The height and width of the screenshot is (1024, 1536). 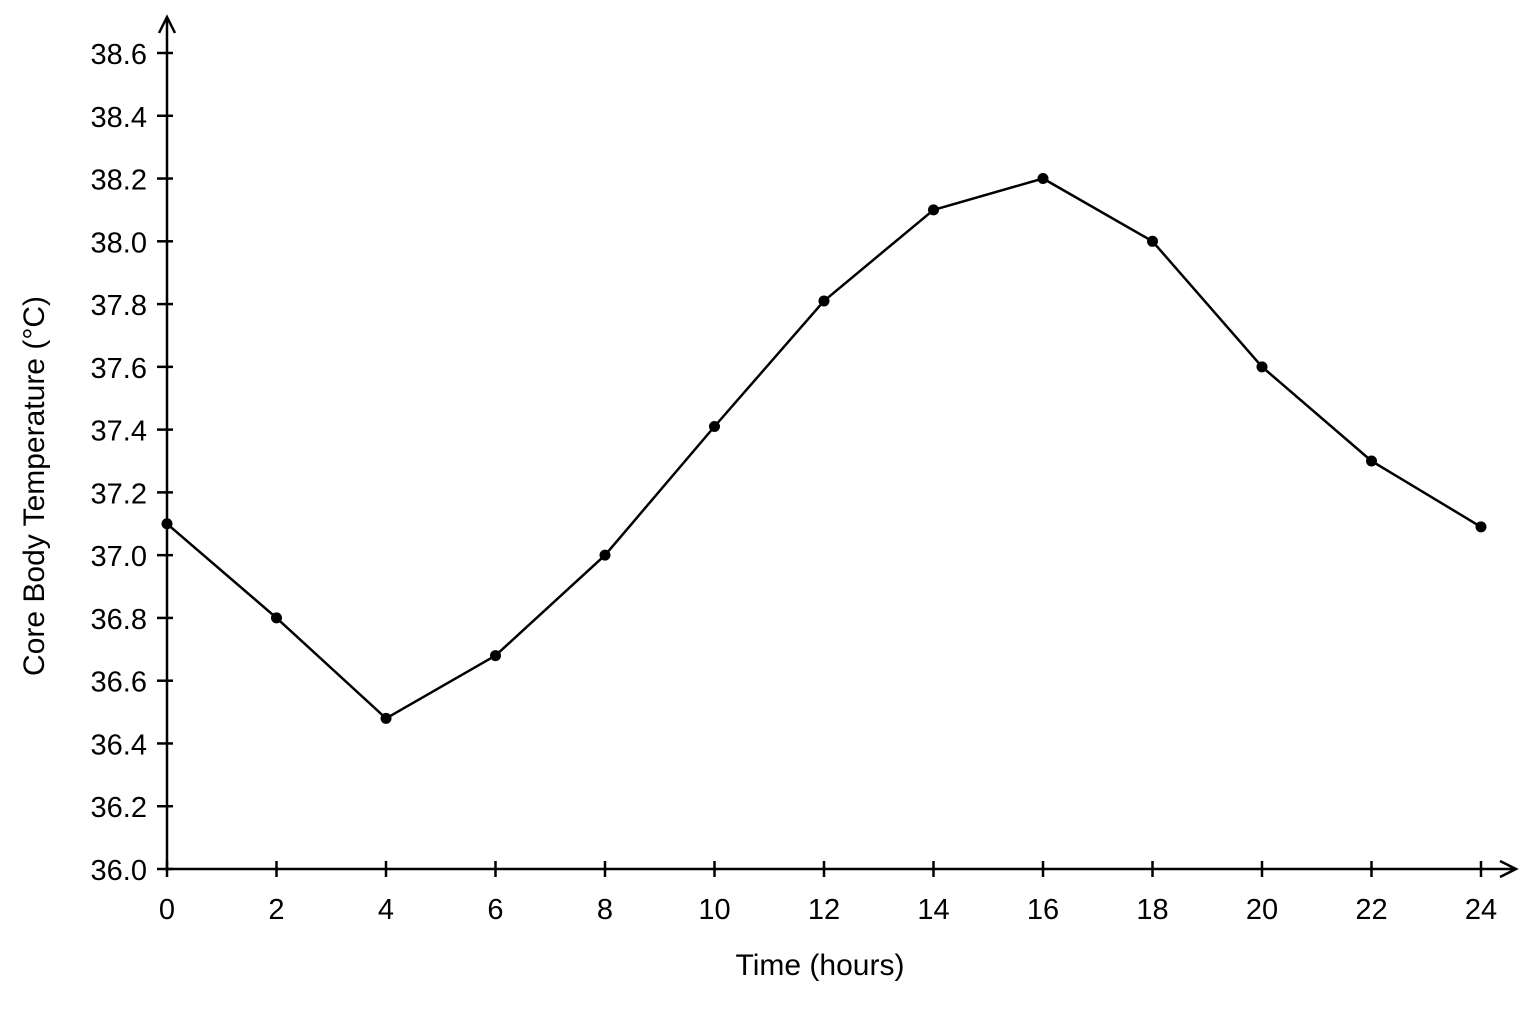 What do you see at coordinates (1043, 910) in the screenshot?
I see `x-tick-label: 16` at bounding box center [1043, 910].